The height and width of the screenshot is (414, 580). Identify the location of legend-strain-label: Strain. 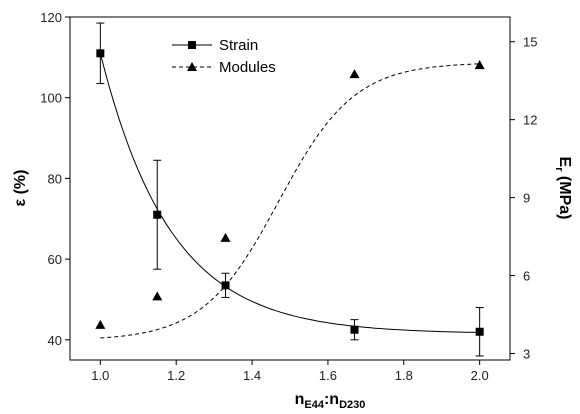
(238, 45).